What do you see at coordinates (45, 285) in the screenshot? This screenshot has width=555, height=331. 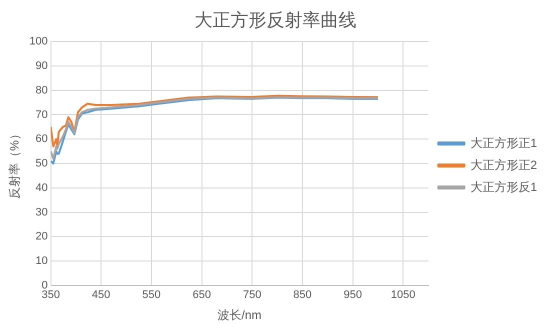 I see `y-tick-label: 0` at bounding box center [45, 285].